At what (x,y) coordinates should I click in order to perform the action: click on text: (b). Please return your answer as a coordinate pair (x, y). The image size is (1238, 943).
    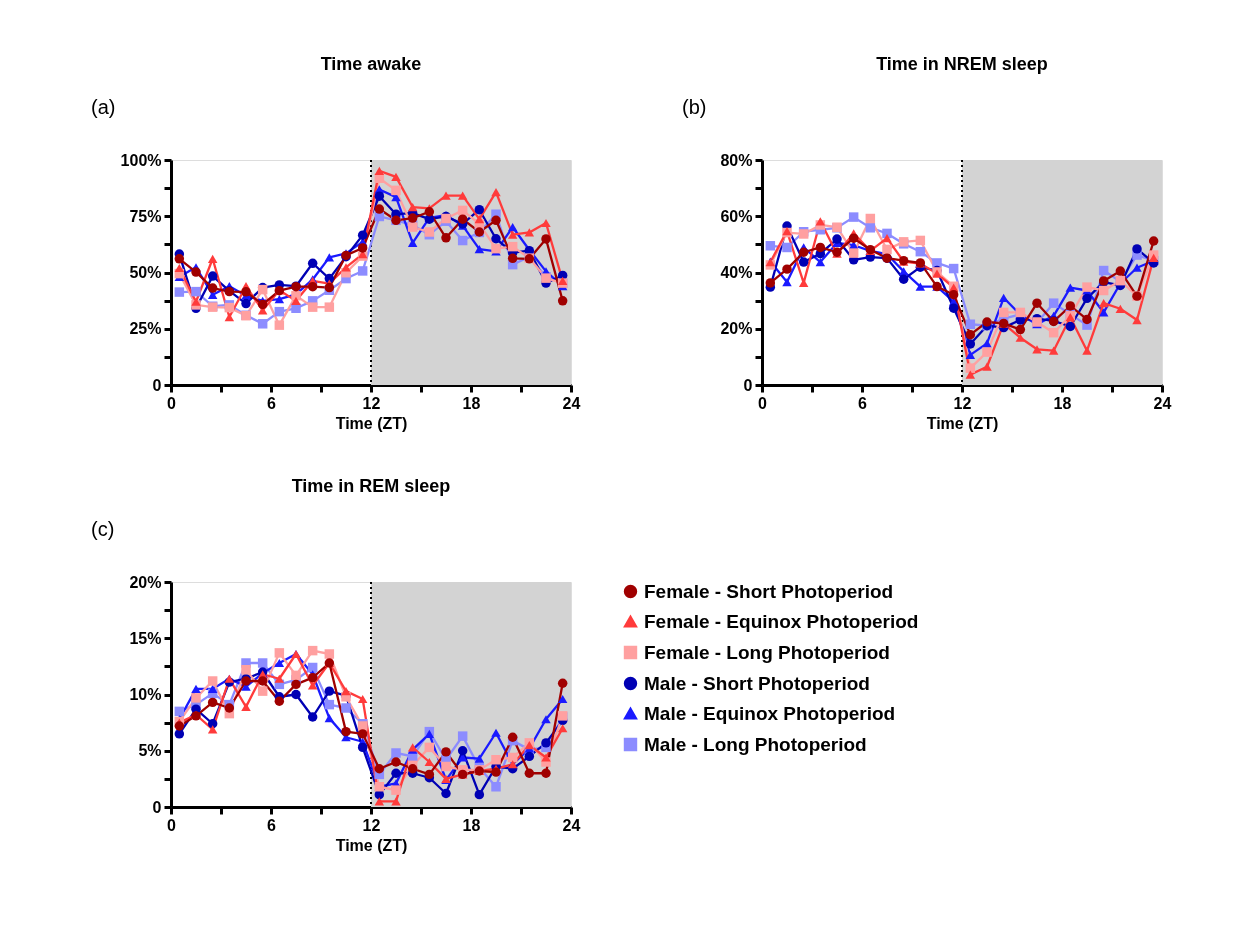
    Looking at the image, I should click on (694, 107).